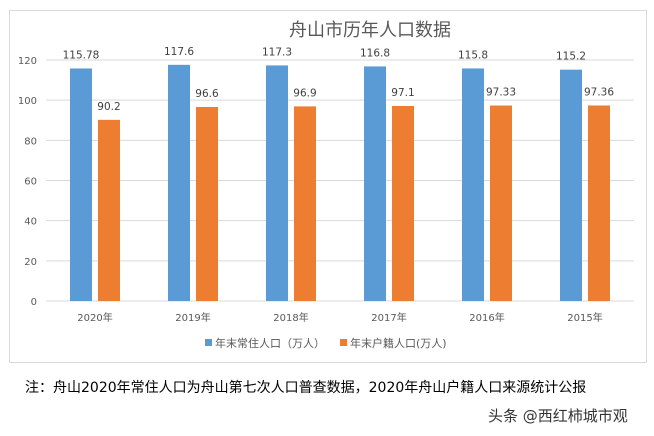 The image size is (654, 436). I want to click on y-tick-label: 120, so click(27, 61).